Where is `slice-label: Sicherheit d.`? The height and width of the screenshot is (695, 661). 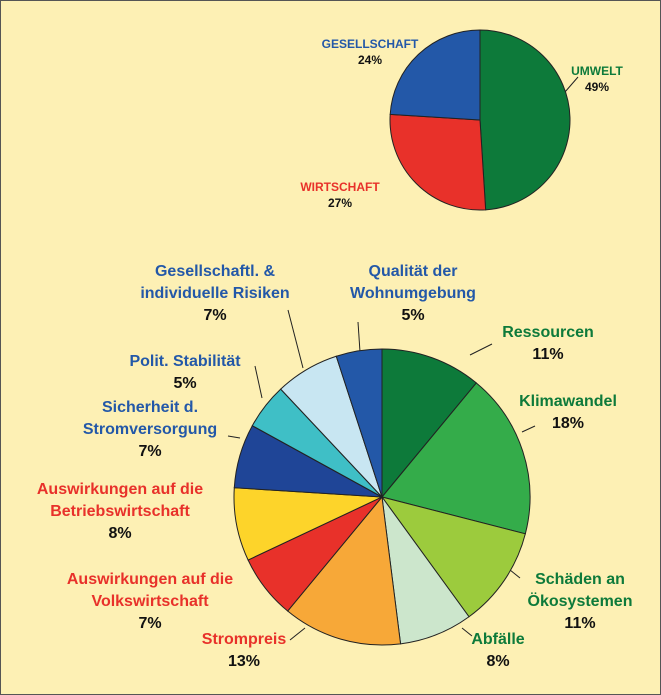
slice-label: Sicherheit d. is located at coordinates (150, 407).